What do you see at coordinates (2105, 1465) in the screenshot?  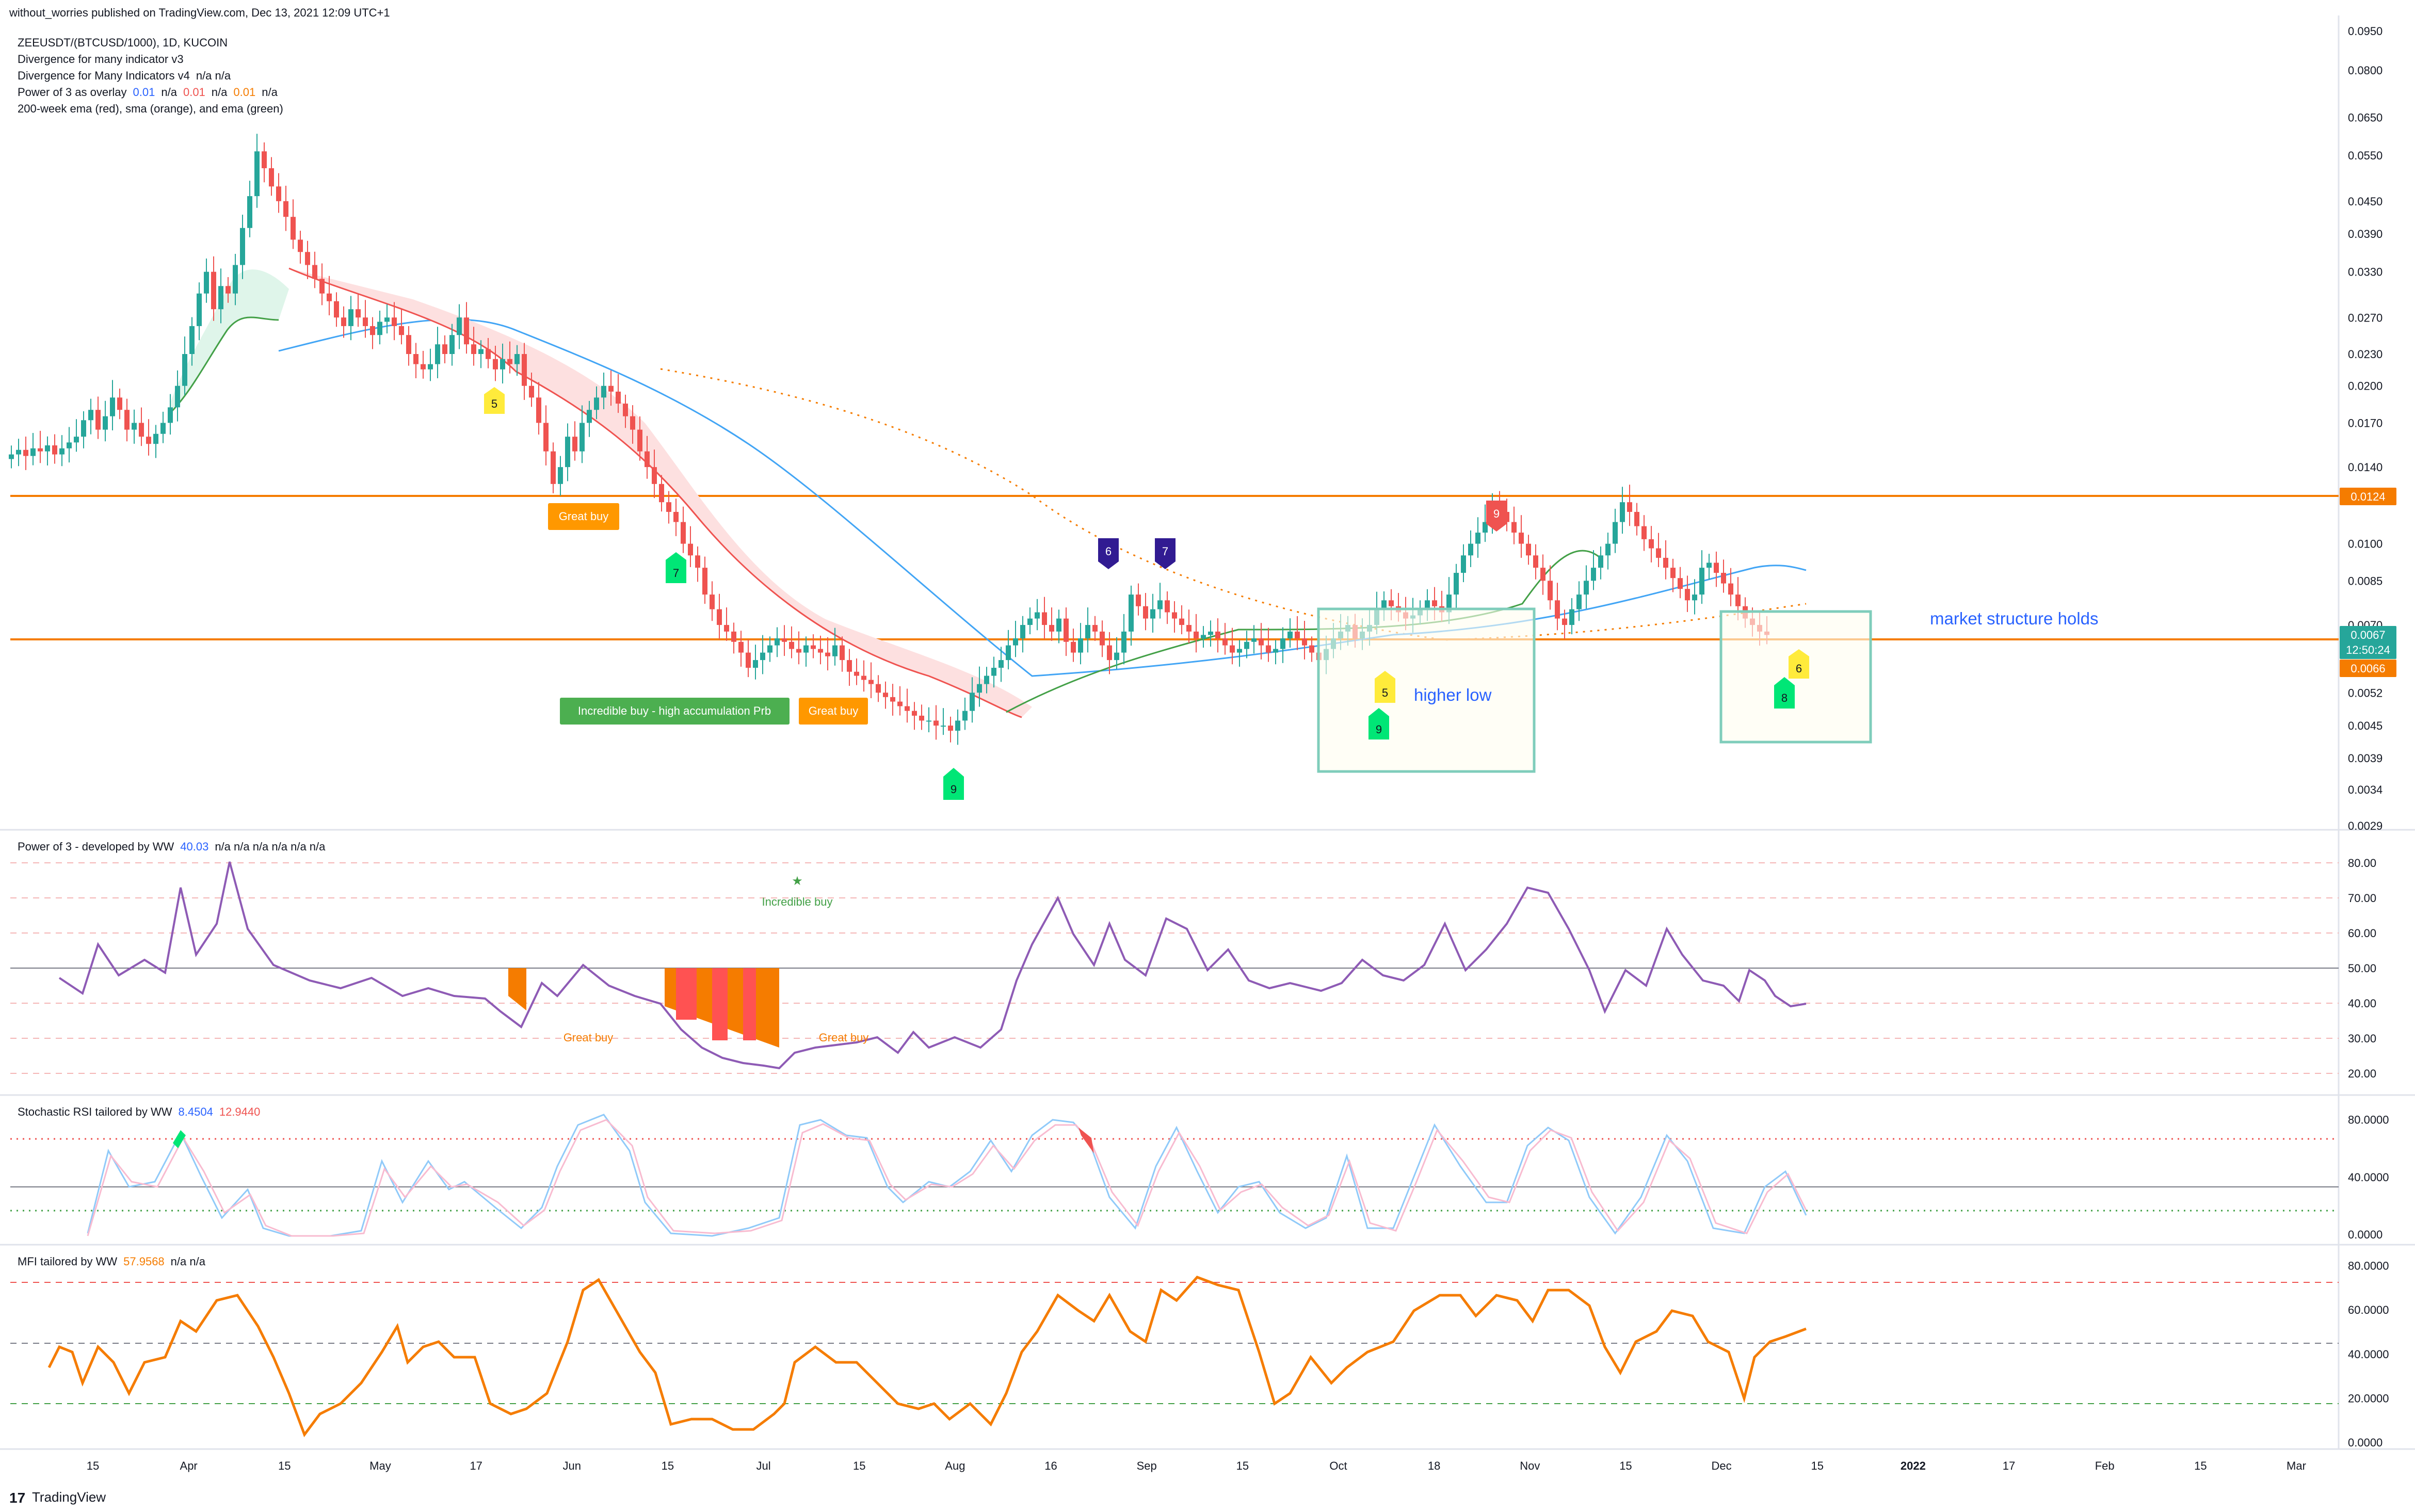 I see `time-tick-label: Feb` at bounding box center [2105, 1465].